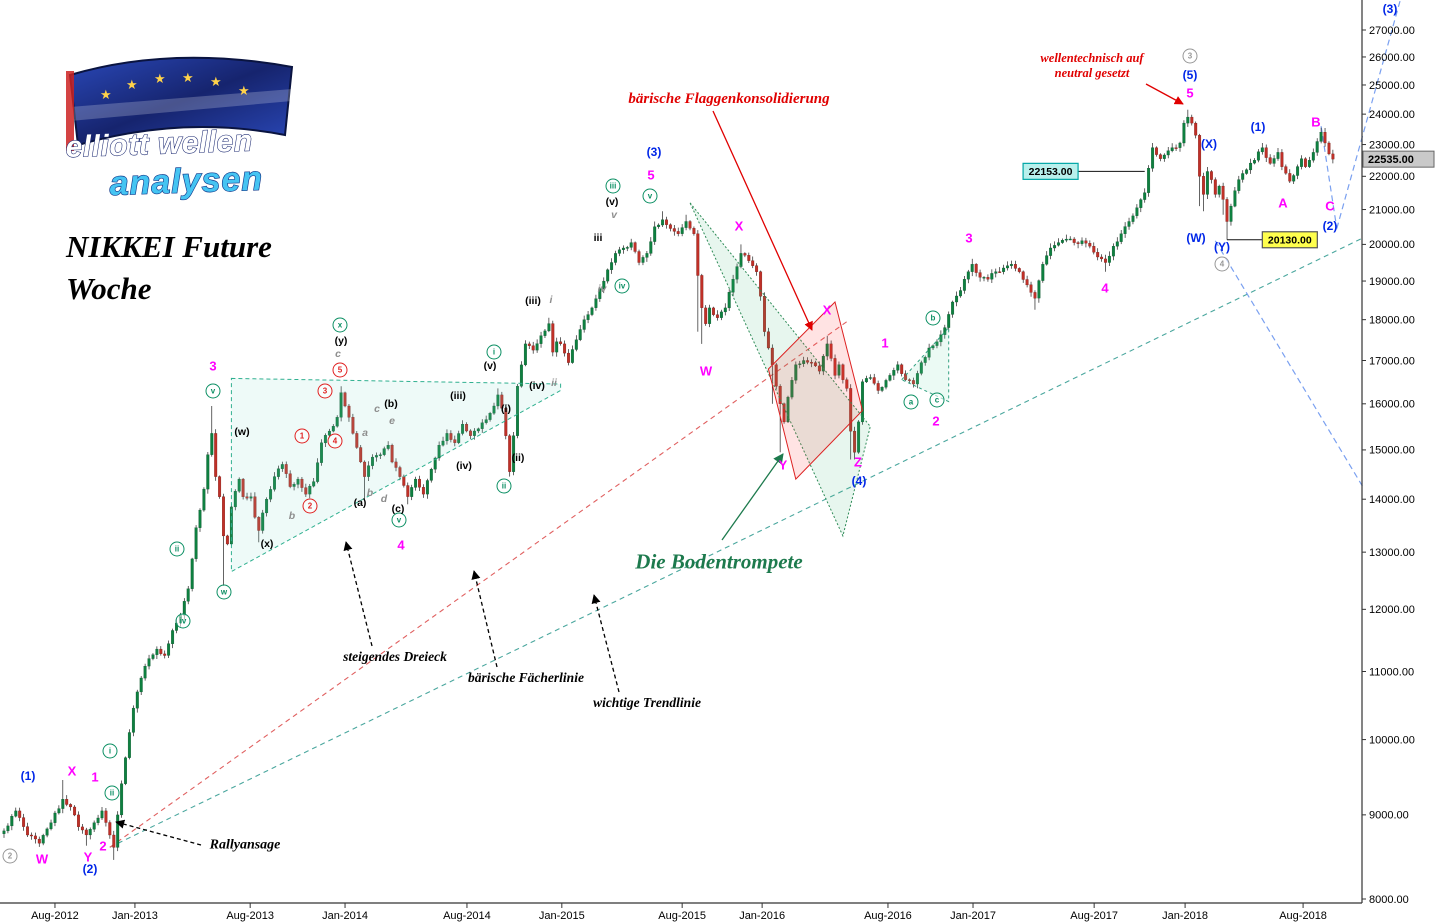 This screenshot has height=924, width=1435. What do you see at coordinates (55, 916) in the screenshot?
I see `x-tick-label: Aug-2012` at bounding box center [55, 916].